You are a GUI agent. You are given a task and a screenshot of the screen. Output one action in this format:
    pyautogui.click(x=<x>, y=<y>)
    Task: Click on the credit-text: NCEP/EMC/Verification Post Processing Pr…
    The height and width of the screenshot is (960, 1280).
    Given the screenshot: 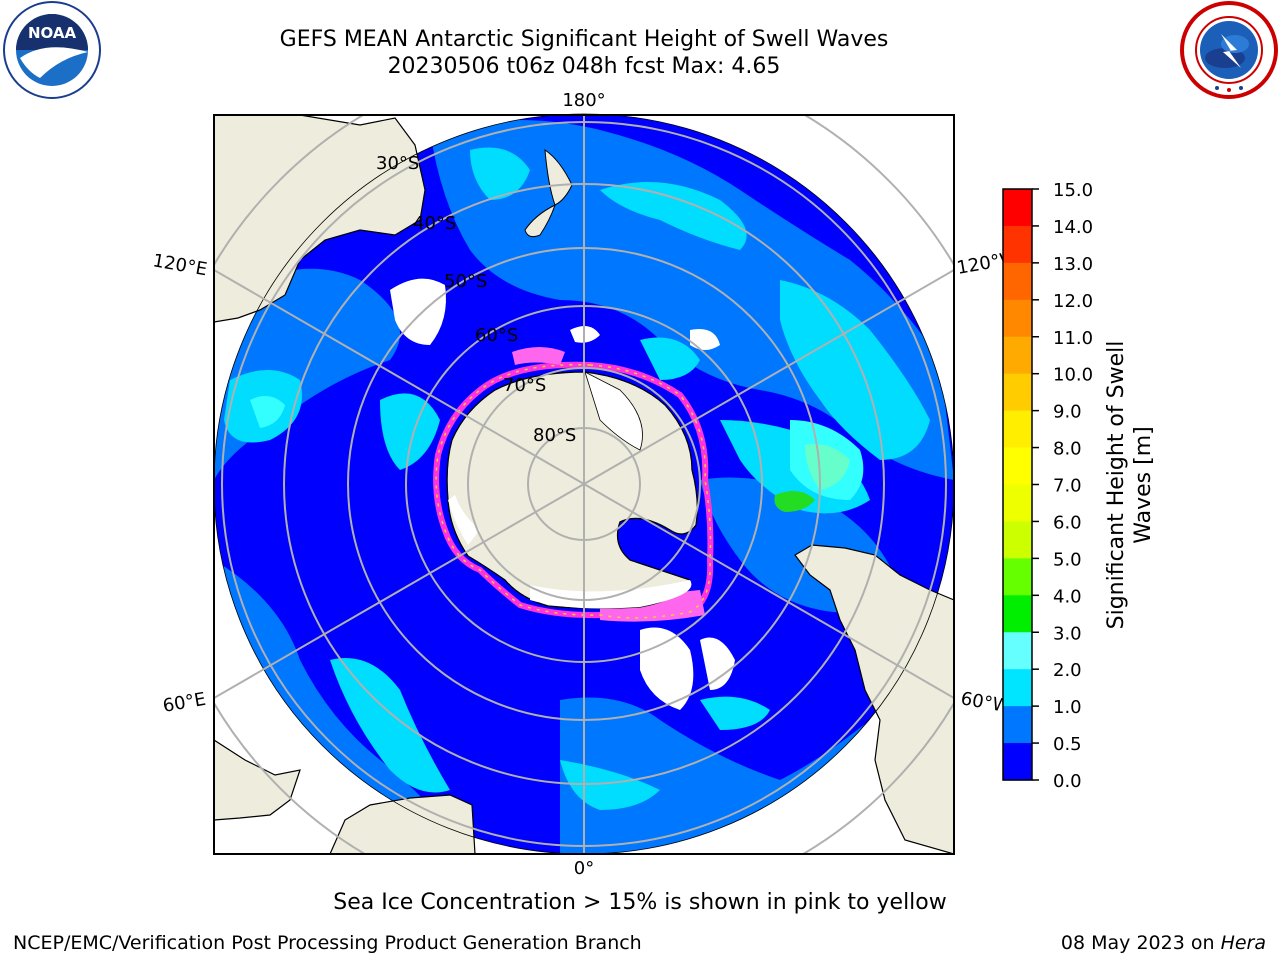 What is the action you would take?
    pyautogui.click(x=327, y=943)
    